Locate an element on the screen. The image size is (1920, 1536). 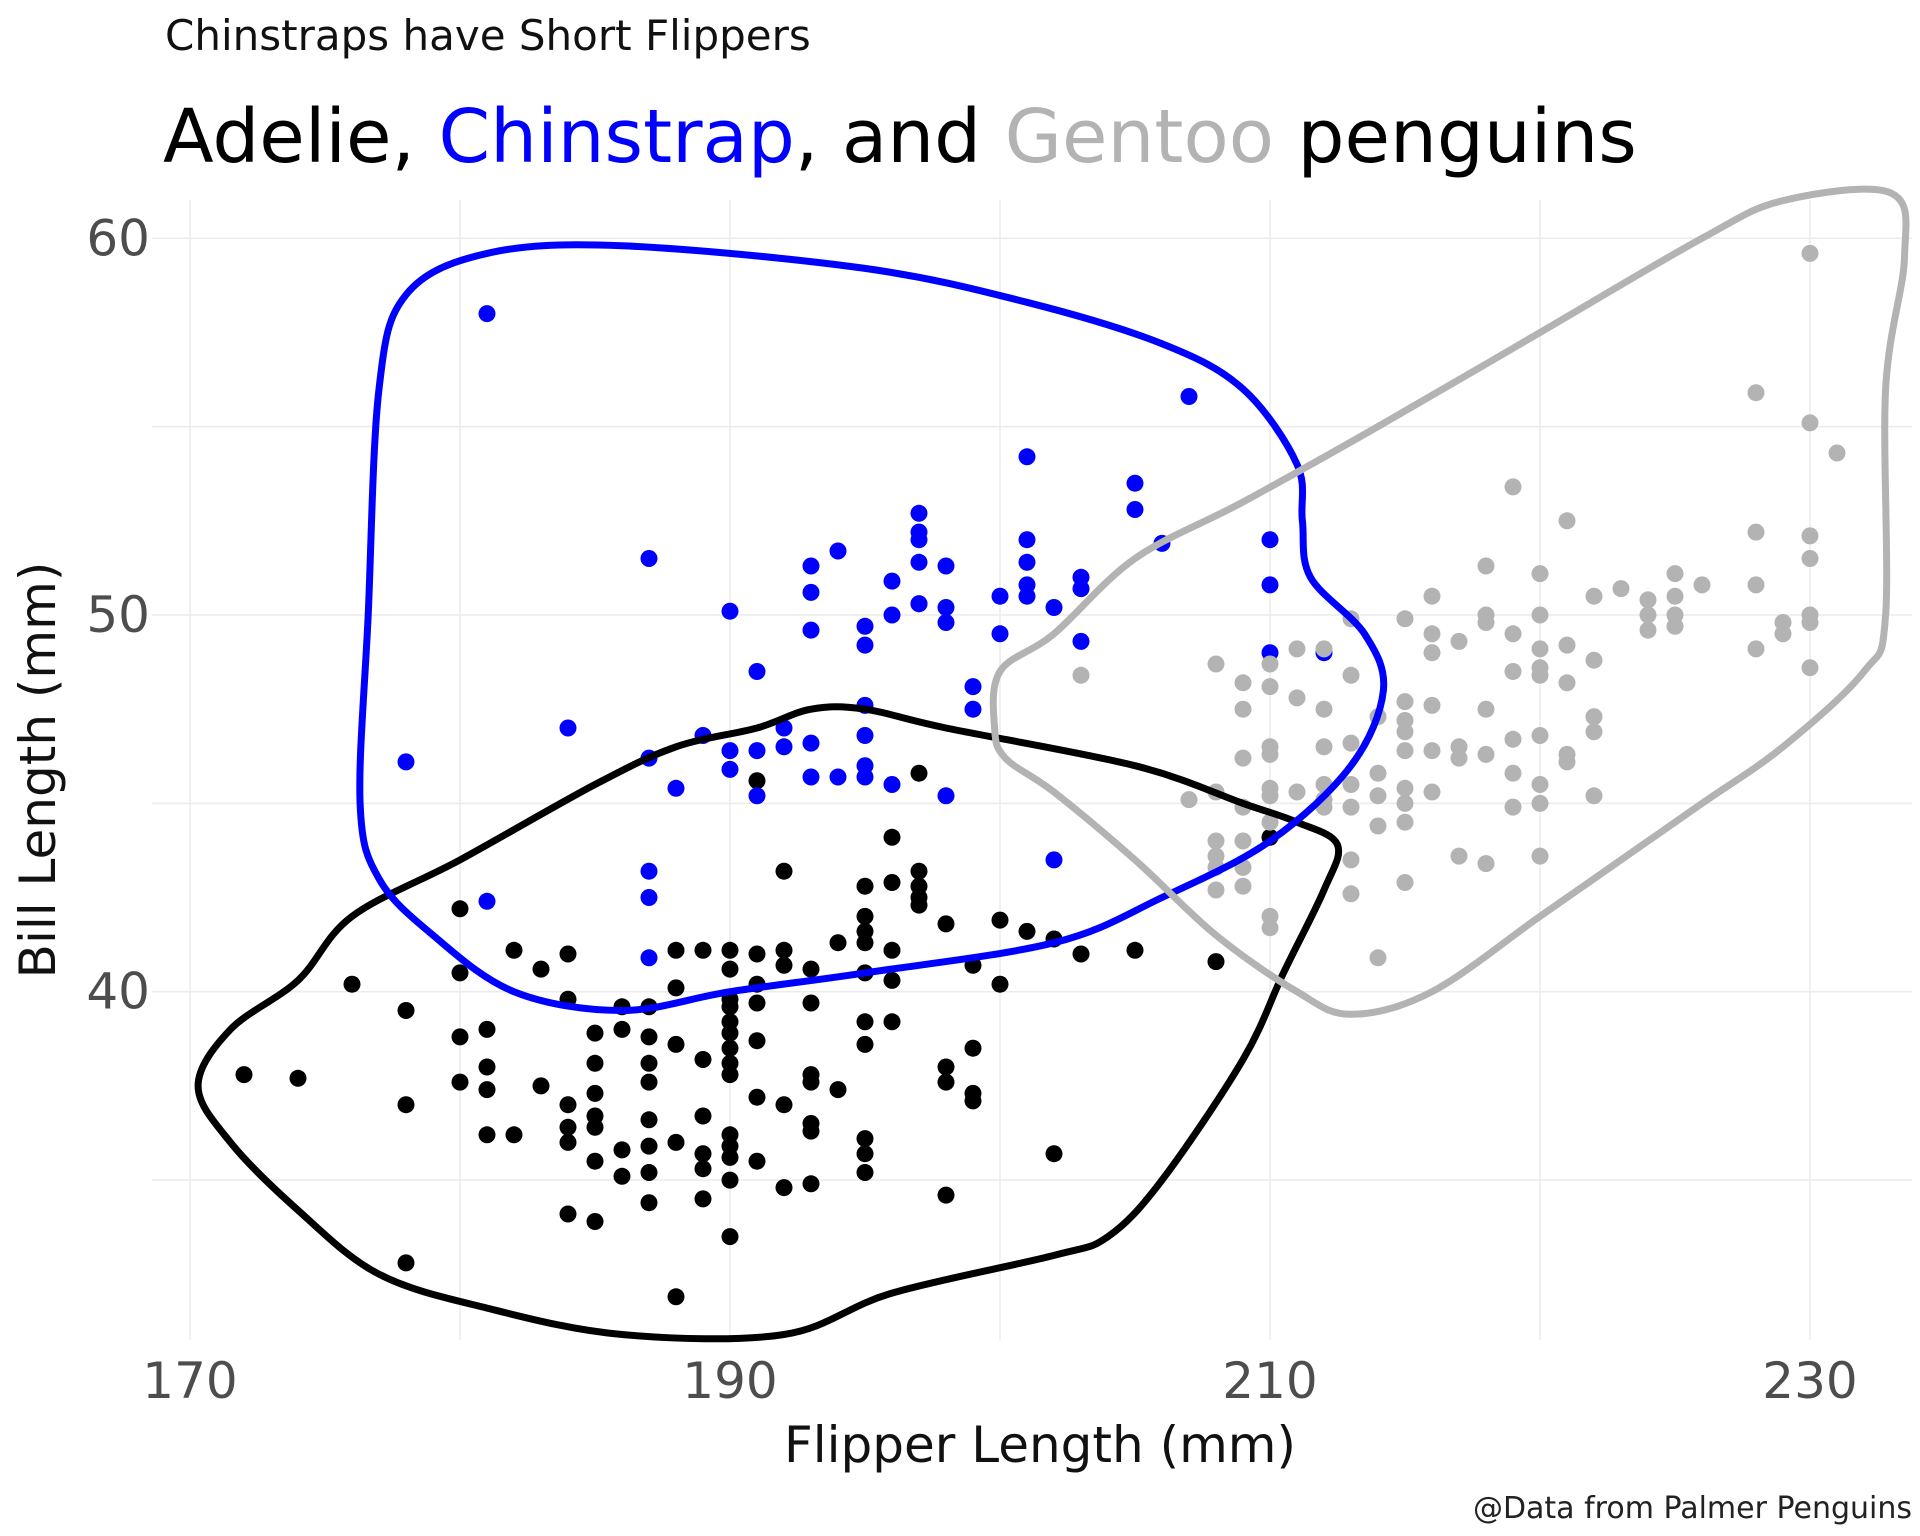
y-tick-label: 50 is located at coordinates (118, 615).